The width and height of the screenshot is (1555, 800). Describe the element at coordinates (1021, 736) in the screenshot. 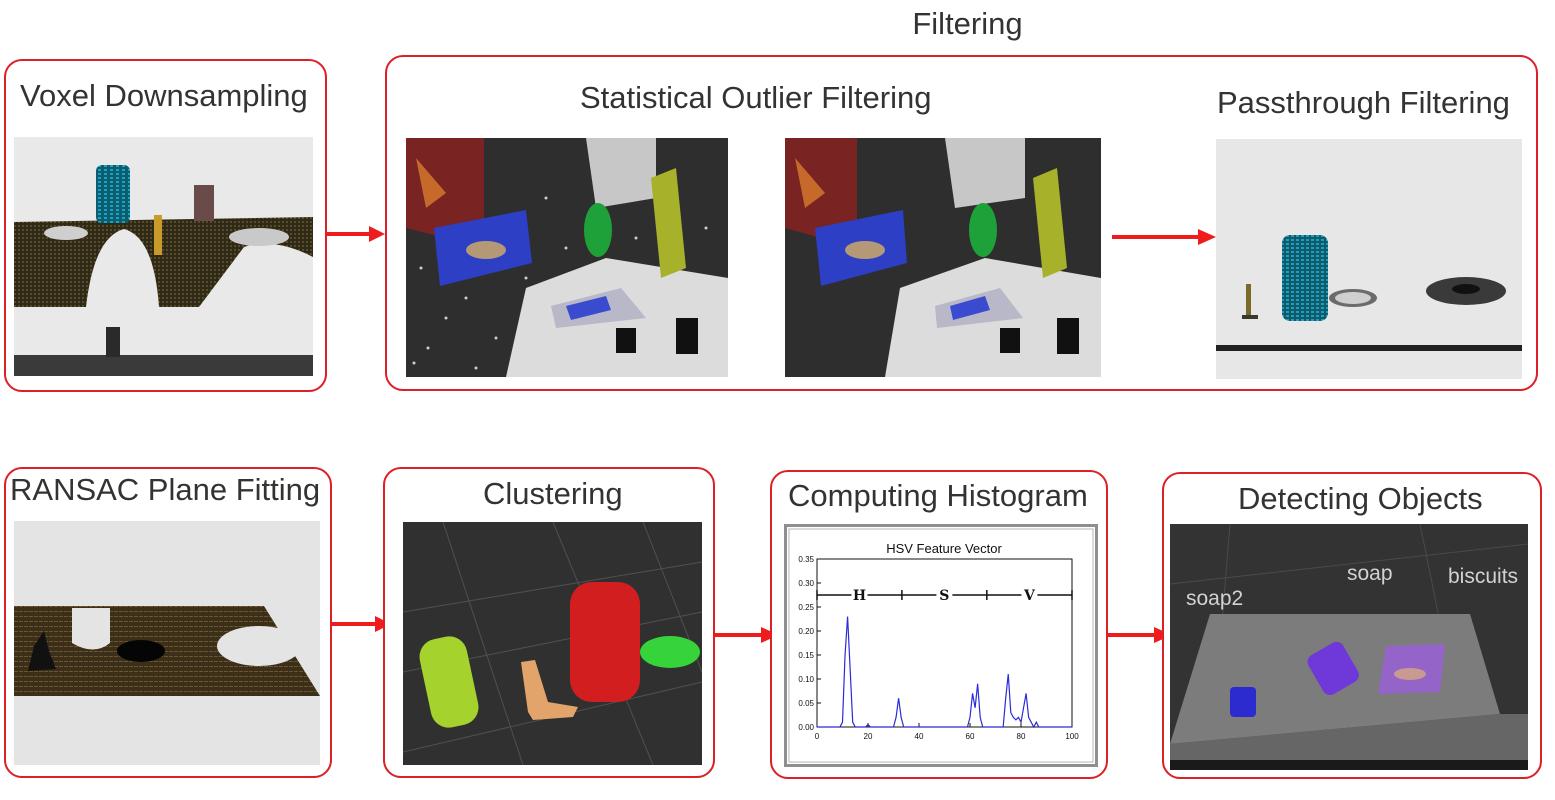

I see `x-tick-label: 80` at that location.